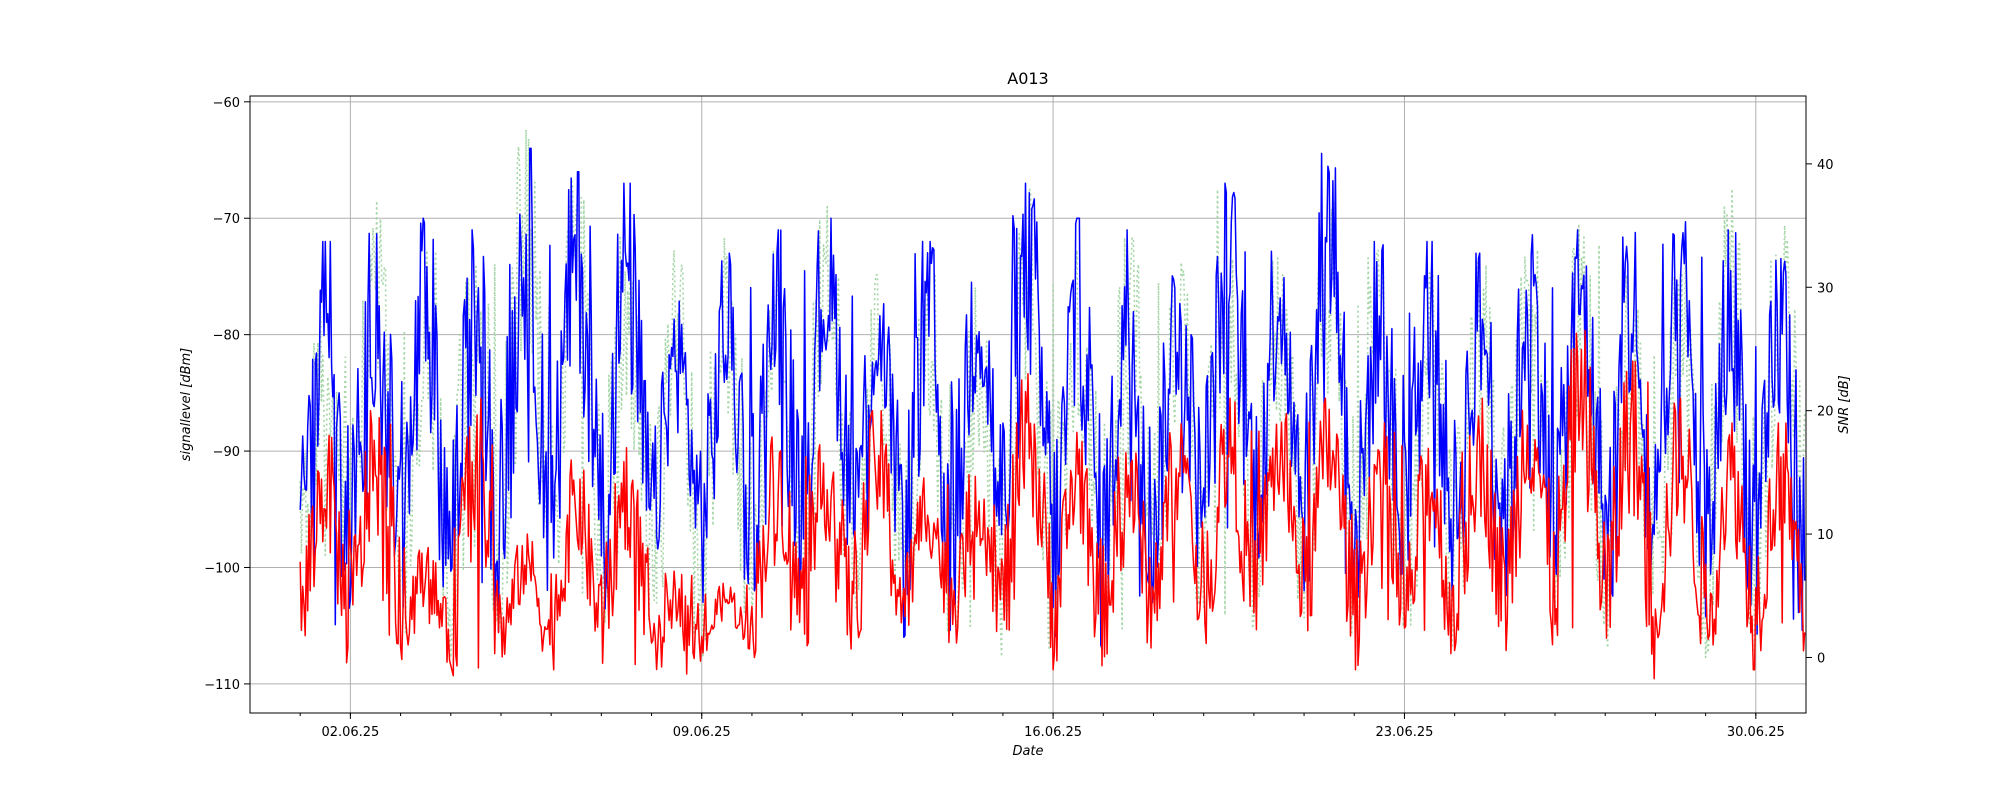 This screenshot has height=800, width=2000. What do you see at coordinates (702, 732) in the screenshot?
I see `x-tick-label: 09.06.25` at bounding box center [702, 732].